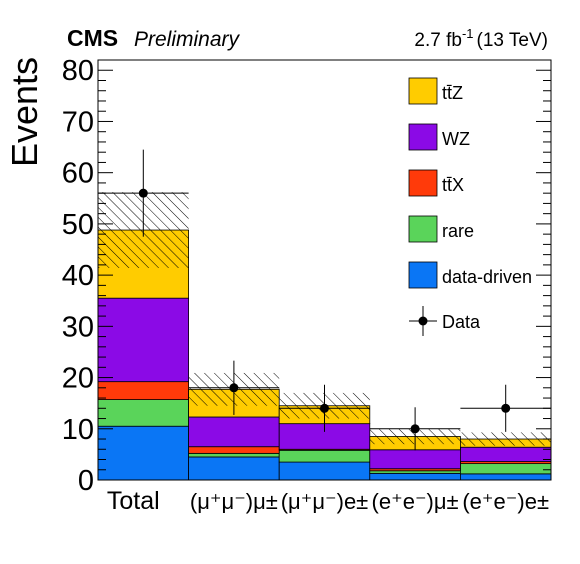 This screenshot has height=564, width=580. What do you see at coordinates (187, 39) in the screenshot?
I see `preliminary-label: Preliminary` at bounding box center [187, 39].